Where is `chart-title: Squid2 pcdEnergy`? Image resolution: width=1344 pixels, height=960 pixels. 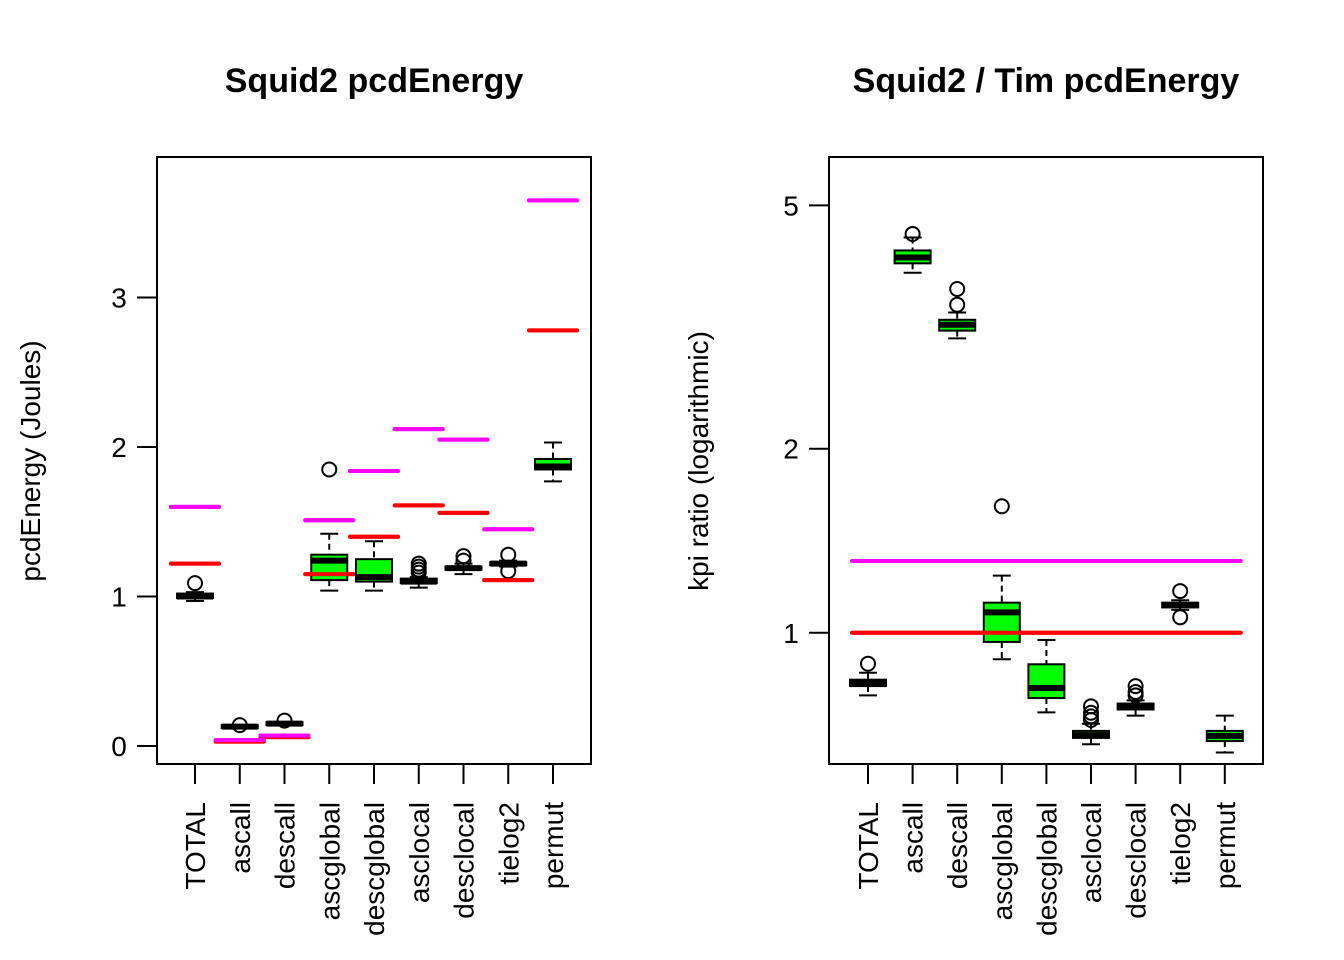 chart-title: Squid2 pcdEnergy is located at coordinates (374, 81).